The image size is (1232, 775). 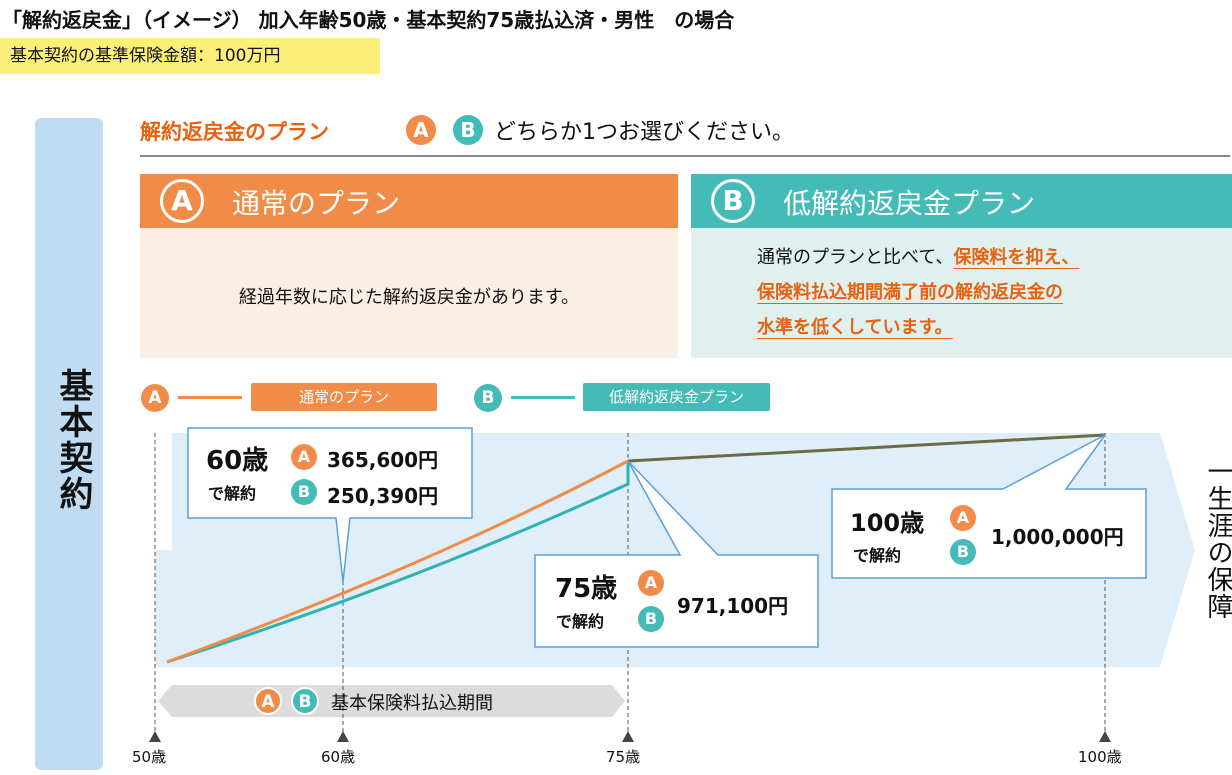 I want to click on period-a-icon: A, so click(x=268, y=701).